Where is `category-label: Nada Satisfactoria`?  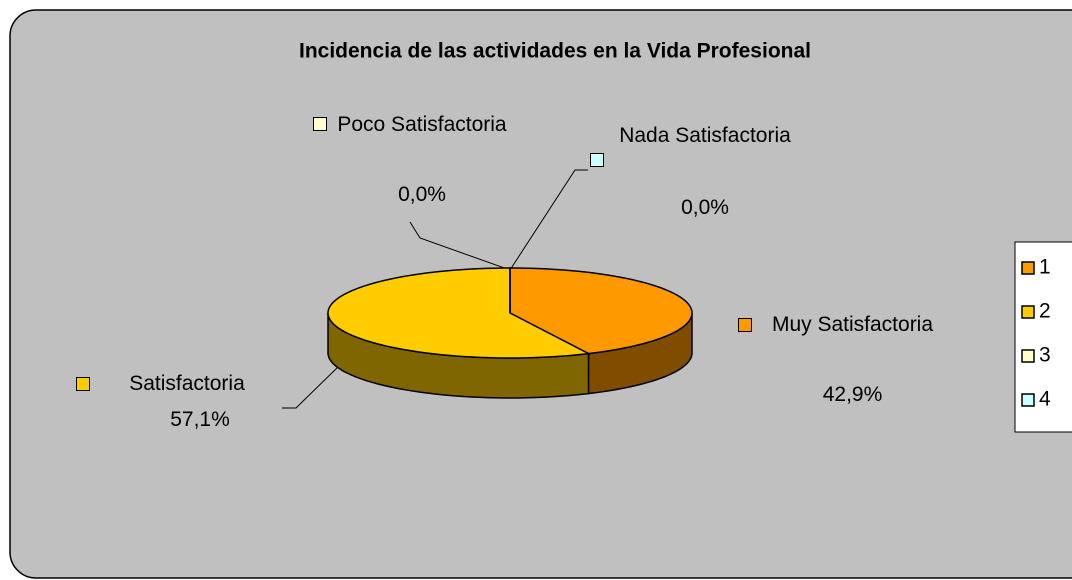
category-label: Nada Satisfactoria is located at coordinates (705, 135).